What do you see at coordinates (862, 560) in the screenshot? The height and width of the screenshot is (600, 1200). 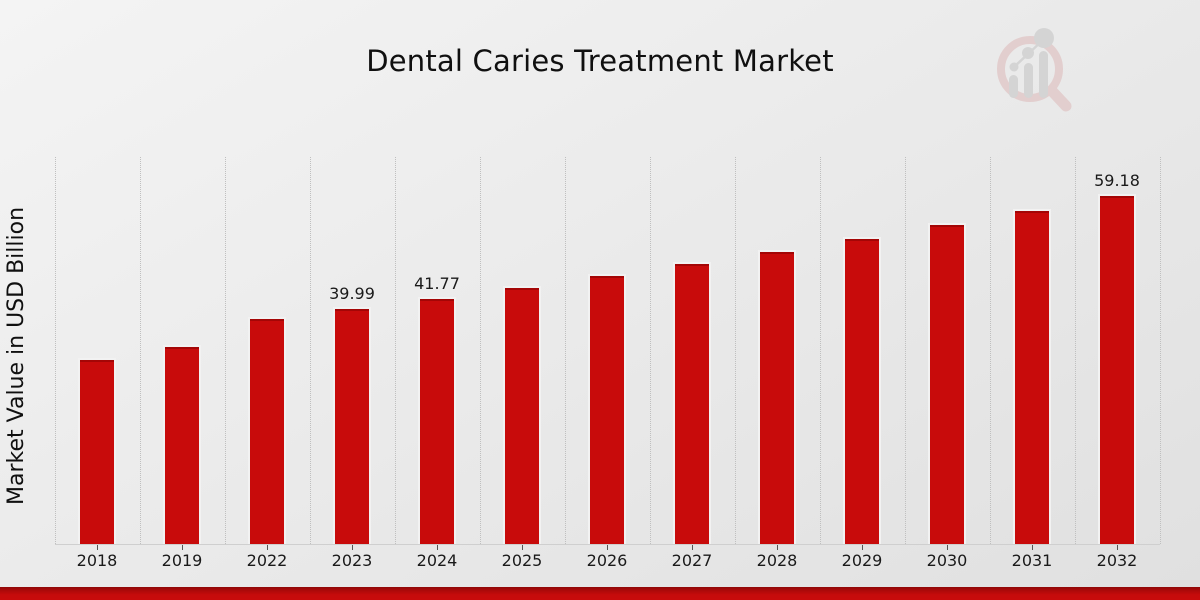 I see `x-axis-label-2029: 2029` at bounding box center [862, 560].